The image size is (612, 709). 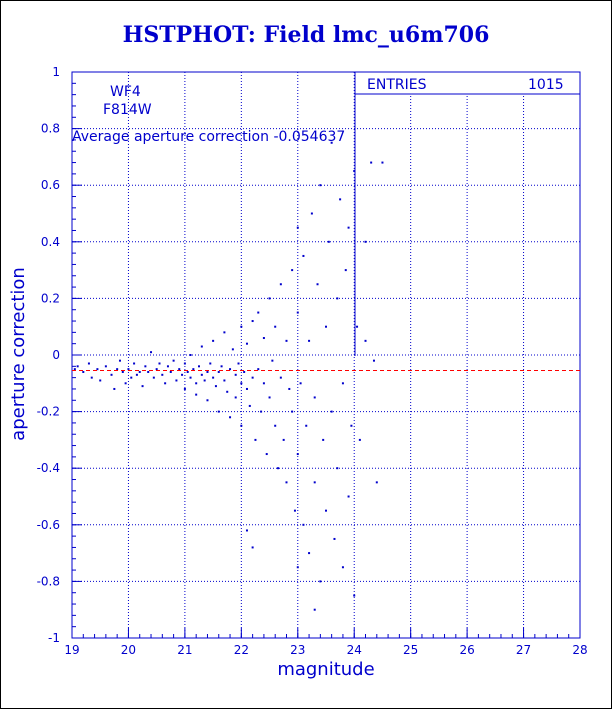 What do you see at coordinates (50, 298) in the screenshot?
I see `y-tick-label: 0.2` at bounding box center [50, 298].